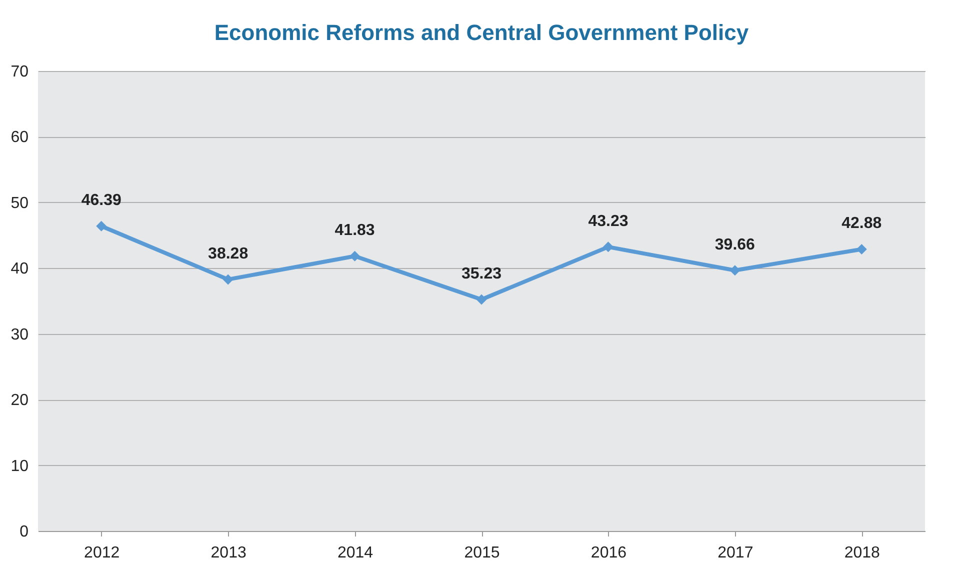 The image size is (967, 588). What do you see at coordinates (481, 273) in the screenshot?
I see `data-label: 35.23` at bounding box center [481, 273].